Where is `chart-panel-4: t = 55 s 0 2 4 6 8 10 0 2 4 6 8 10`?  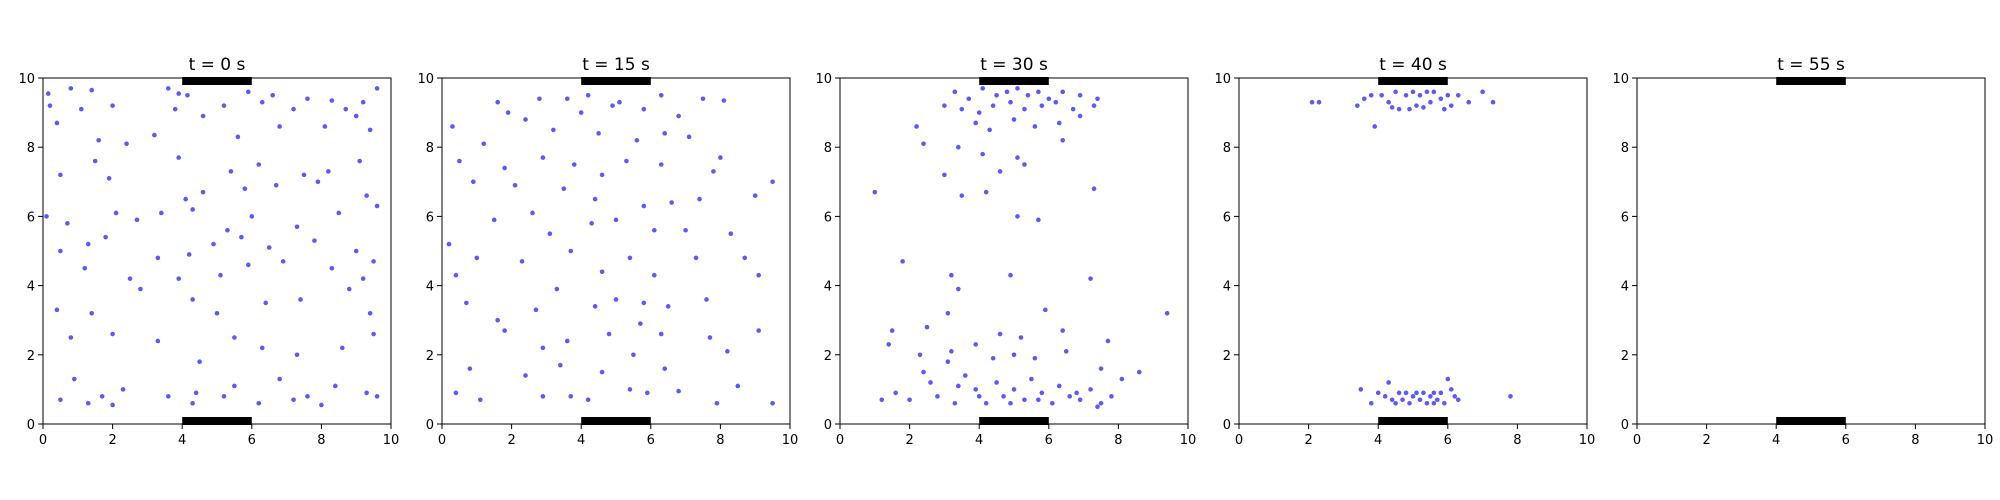
chart-panel-4: t = 55 s 0 2 4 6 8 10 0 2 4 6 8 10 is located at coordinates (1802, 251).